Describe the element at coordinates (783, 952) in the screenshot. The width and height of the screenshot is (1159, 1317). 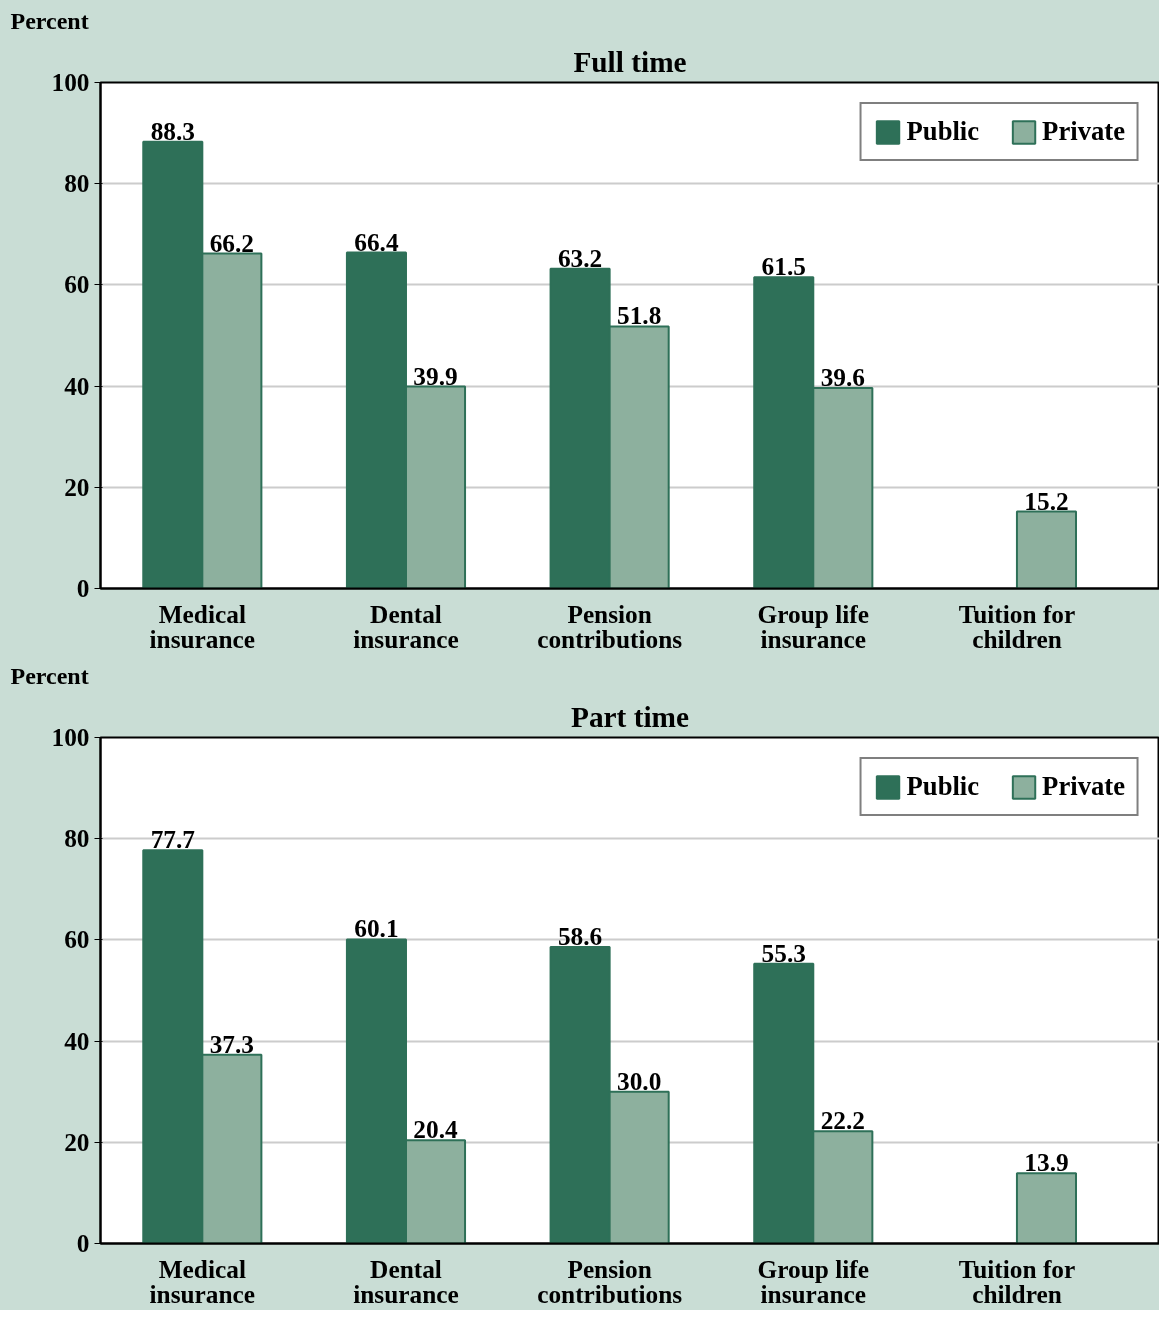
I see `data-label: 55.3` at that location.